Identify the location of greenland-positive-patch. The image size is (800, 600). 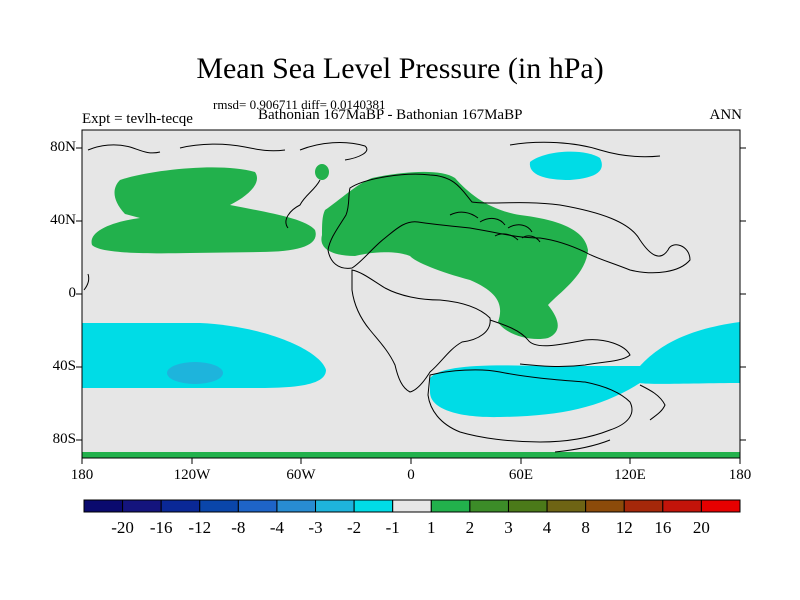
(322, 172).